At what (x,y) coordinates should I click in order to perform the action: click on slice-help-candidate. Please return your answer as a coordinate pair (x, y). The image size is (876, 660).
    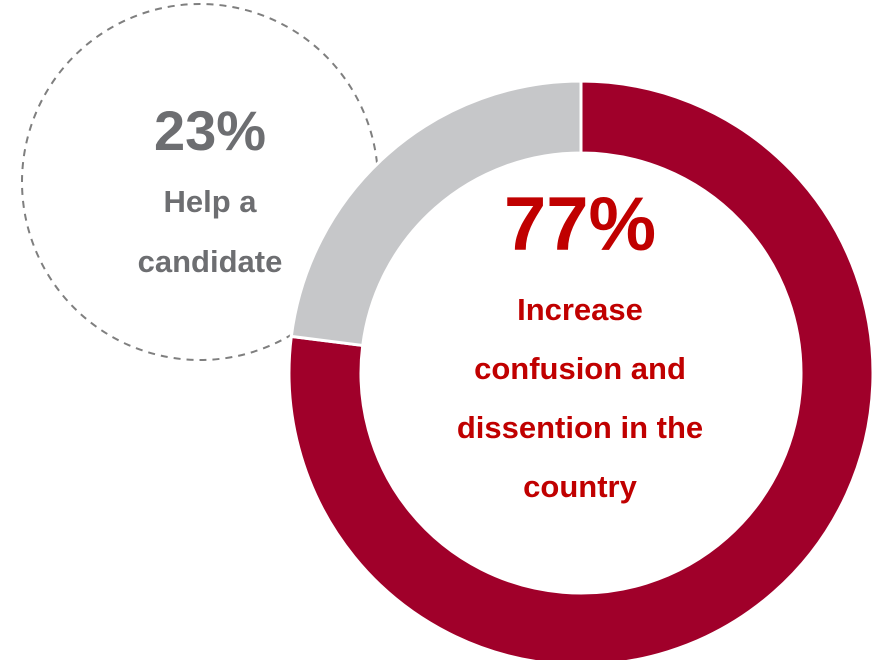
    Looking at the image, I should click on (436, 213).